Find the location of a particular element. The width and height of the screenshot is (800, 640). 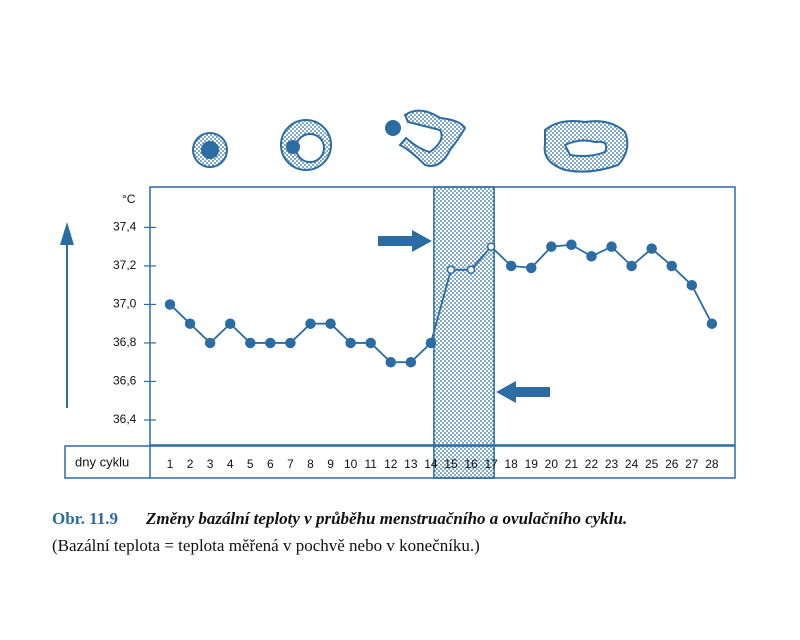

x-tick-label: 26 is located at coordinates (672, 464).